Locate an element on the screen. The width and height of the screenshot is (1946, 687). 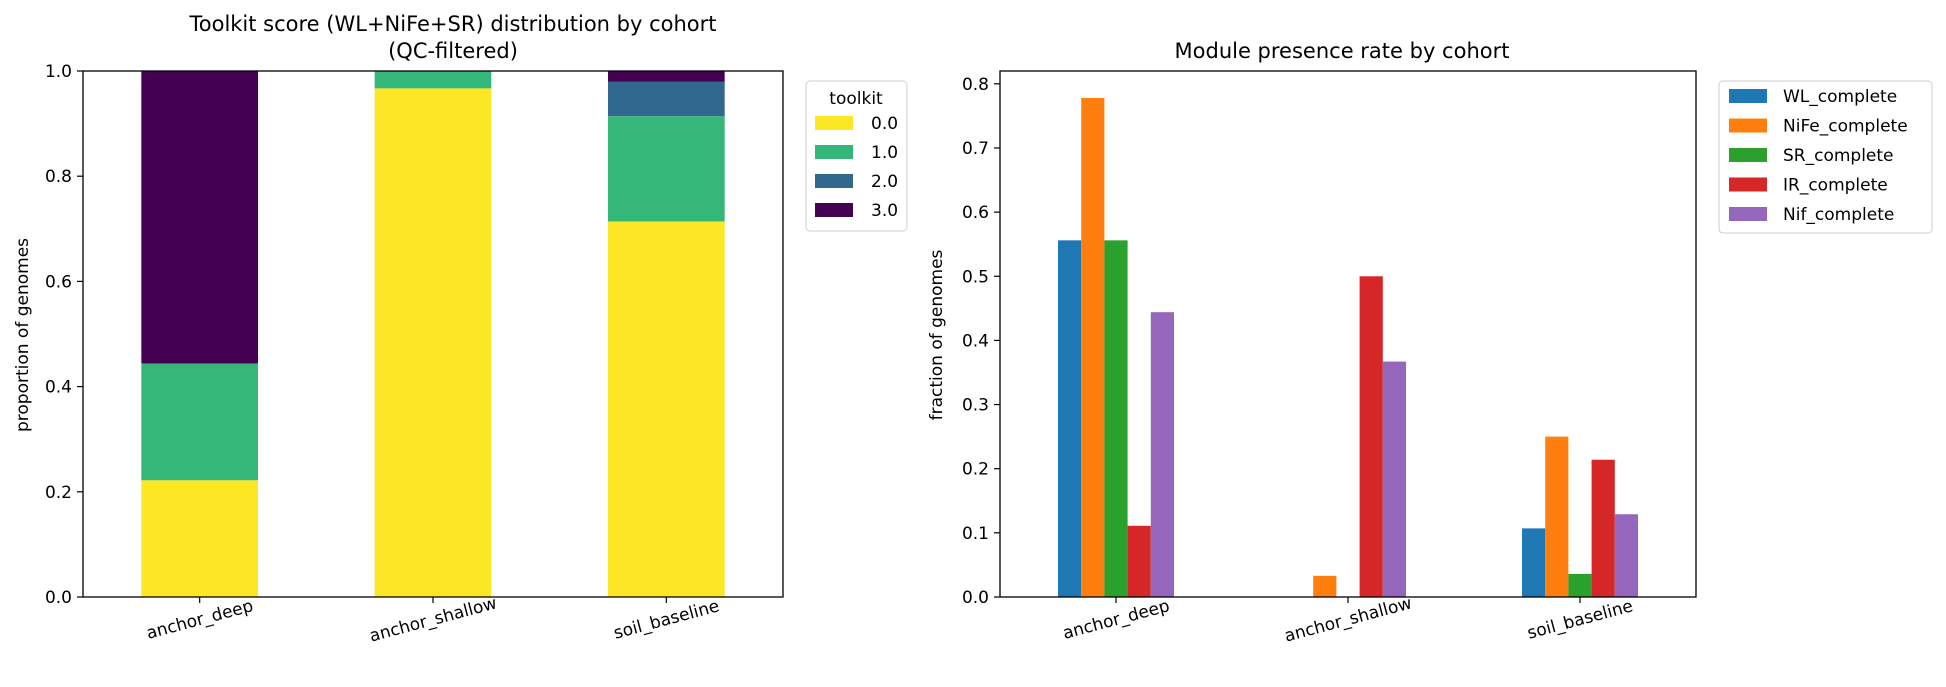
legend-label: 3.0 is located at coordinates (884, 211).